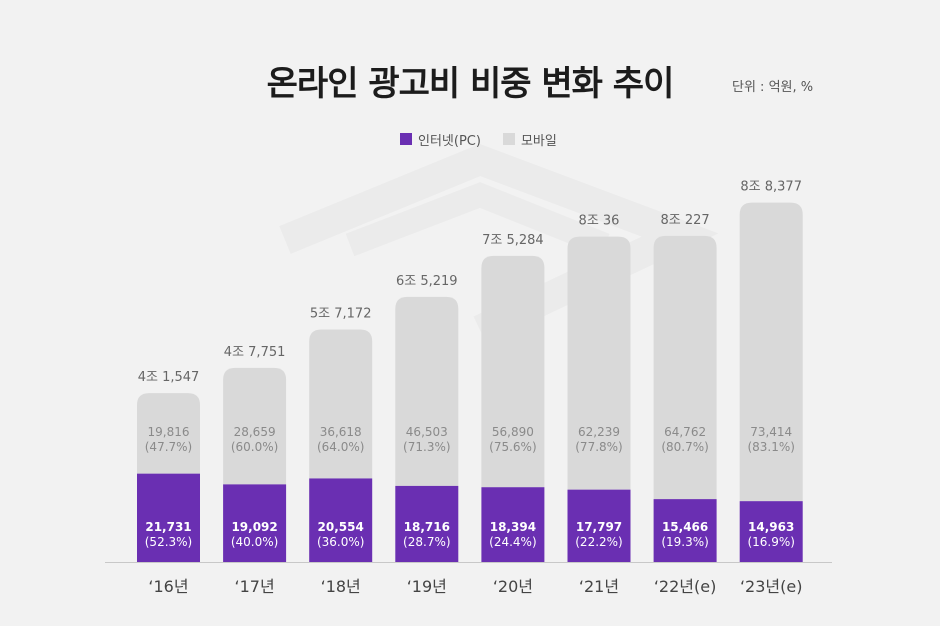 The image size is (940, 626). Describe the element at coordinates (508, 139) in the screenshot. I see `legend-swatch-mobile` at that location.